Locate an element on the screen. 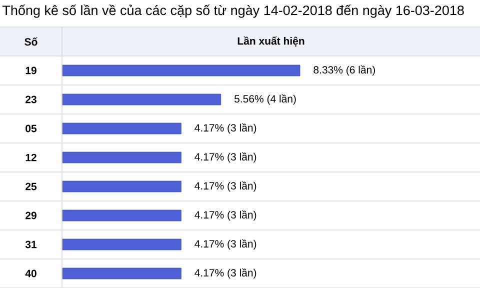  y-tick-label: 23 is located at coordinates (31, 100).